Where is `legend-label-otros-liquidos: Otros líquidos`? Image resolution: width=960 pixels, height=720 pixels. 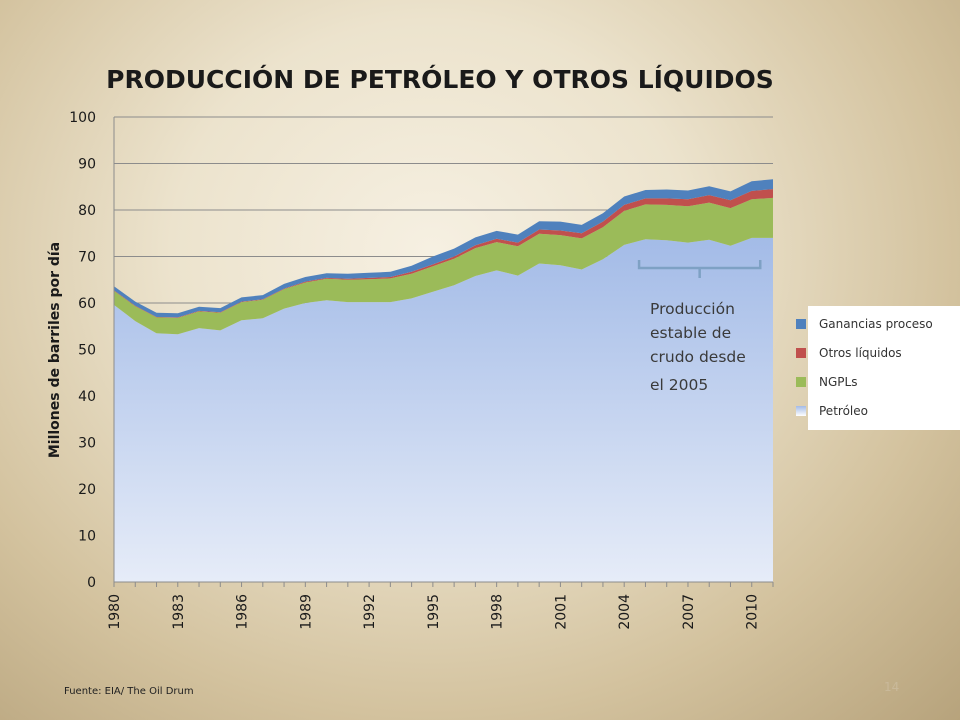 legend-label-otros-liquidos: Otros líquidos is located at coordinates (860, 353).